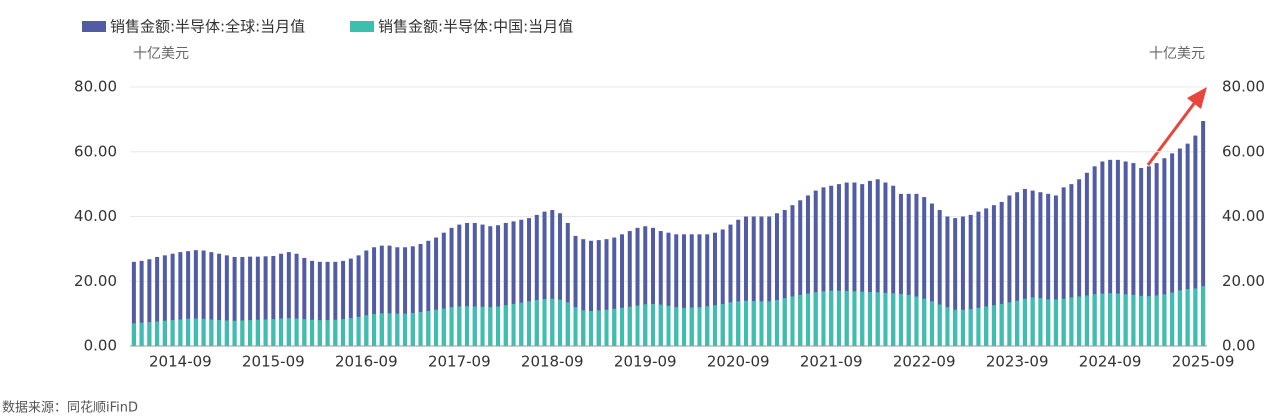 The image size is (1269, 419). What do you see at coordinates (1238, 346) in the screenshot?
I see `y2-tick-label: 0.00` at bounding box center [1238, 346].